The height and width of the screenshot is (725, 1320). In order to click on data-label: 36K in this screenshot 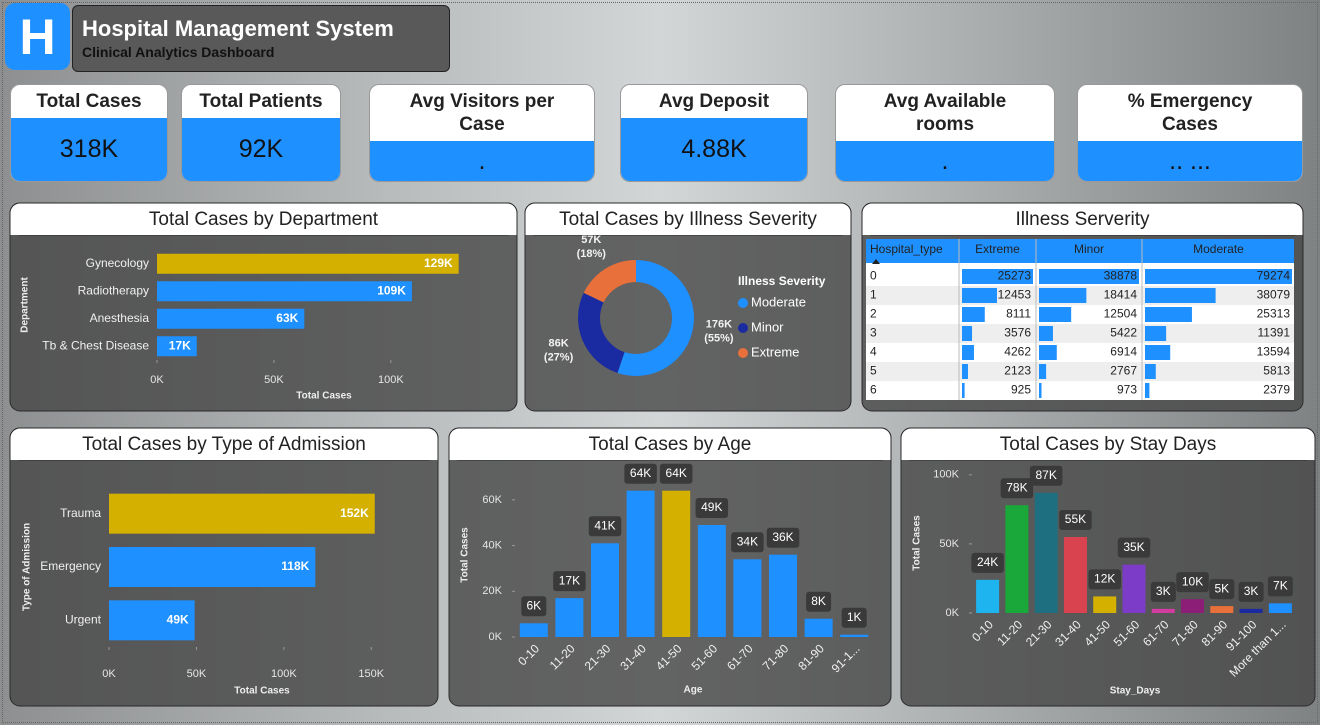, I will do `click(782, 537)`.